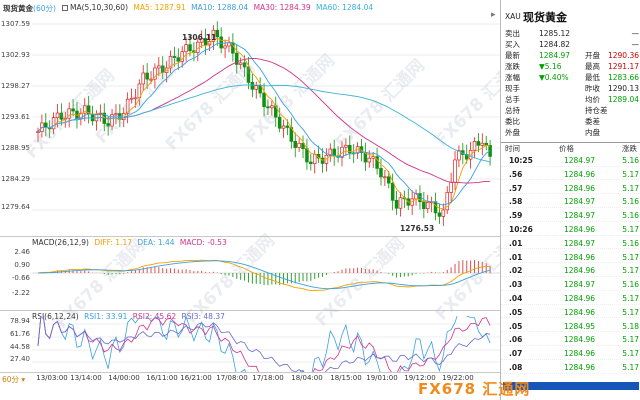 The width and height of the screenshot is (640, 400). Describe the element at coordinates (512, 44) in the screenshot. I see `quote-label: 买入` at that location.